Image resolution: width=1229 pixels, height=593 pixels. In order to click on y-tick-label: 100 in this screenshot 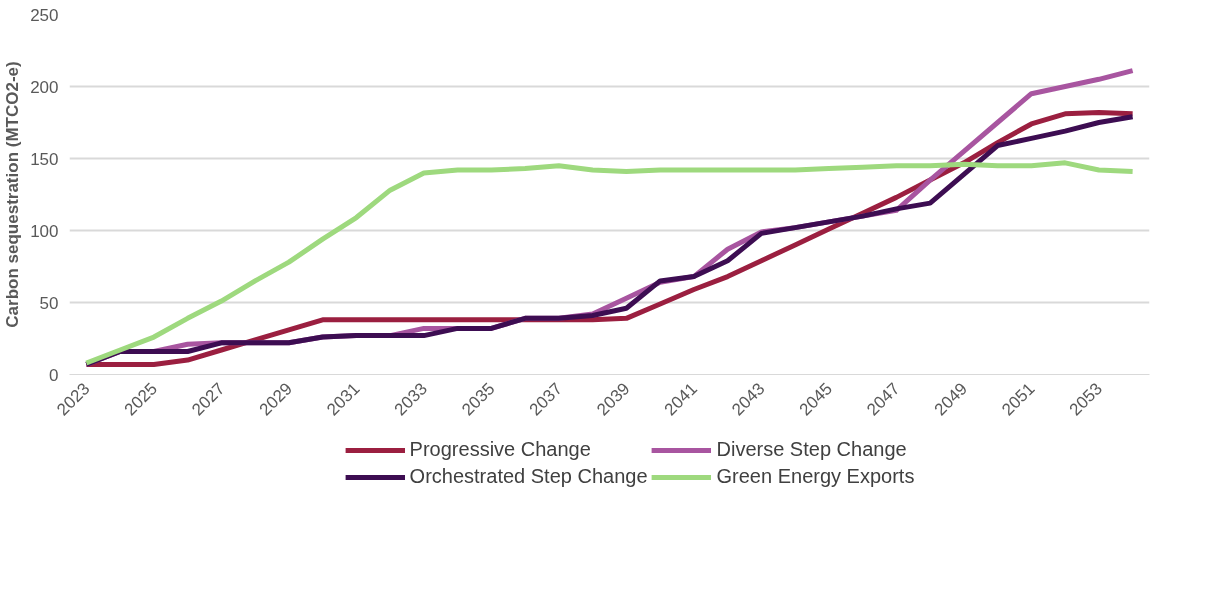, I will do `click(44, 231)`.